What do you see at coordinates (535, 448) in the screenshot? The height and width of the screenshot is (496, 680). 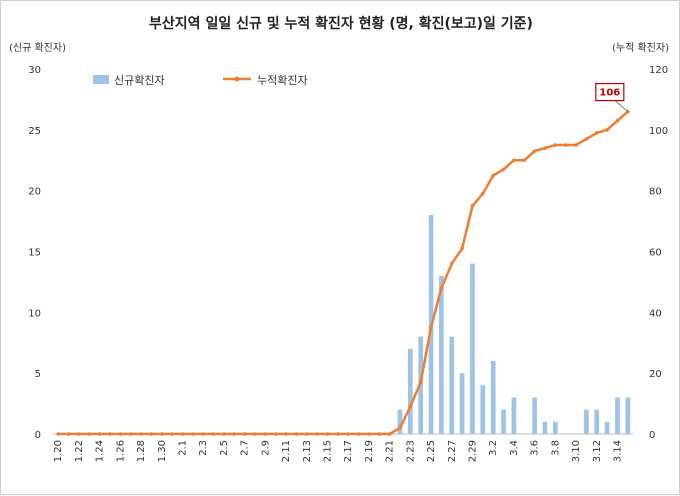 I see `x-tick-label: 3.6` at bounding box center [535, 448].